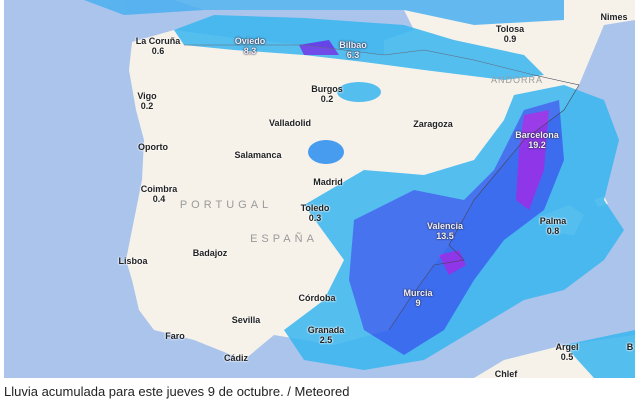 The image size is (635, 407). I want to click on city-label: Oviedo 8.3, so click(250, 46).